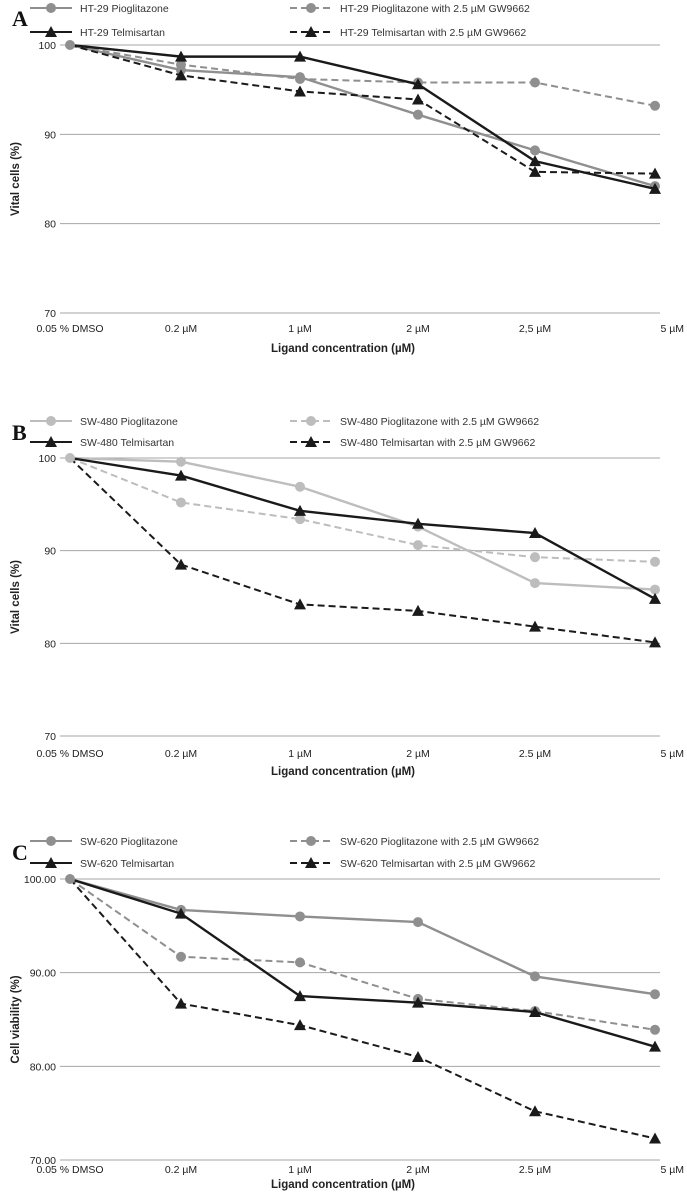 The image size is (687, 1203). What do you see at coordinates (127, 864) in the screenshot?
I see `legend-label: SW-620 Telmisartan` at bounding box center [127, 864].